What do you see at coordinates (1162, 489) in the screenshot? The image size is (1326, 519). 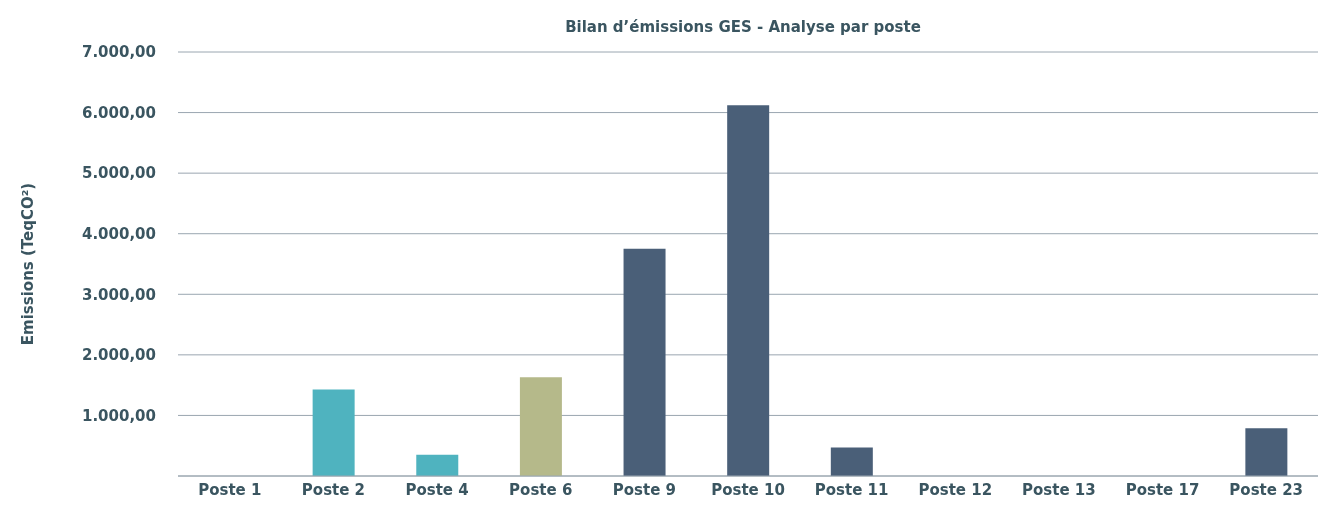 I see `x-tick-label: Poste 17` at bounding box center [1162, 489].